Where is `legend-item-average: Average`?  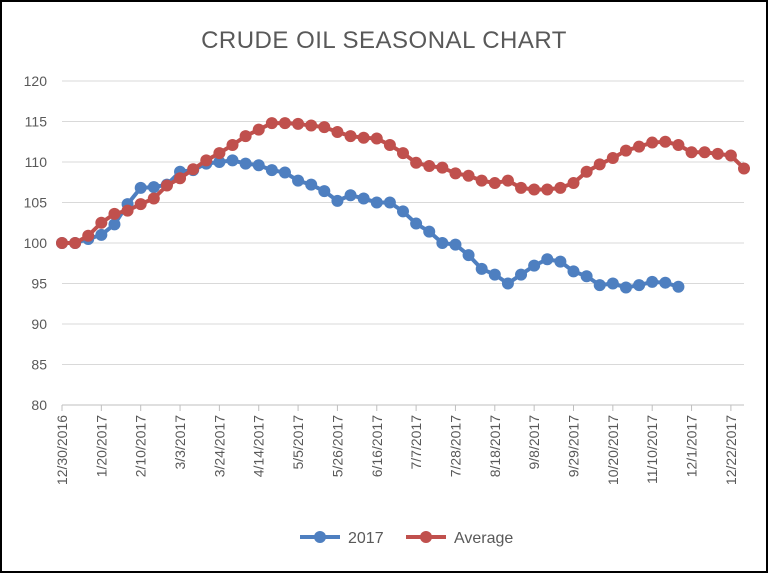
legend-item-average: Average is located at coordinates (459, 538).